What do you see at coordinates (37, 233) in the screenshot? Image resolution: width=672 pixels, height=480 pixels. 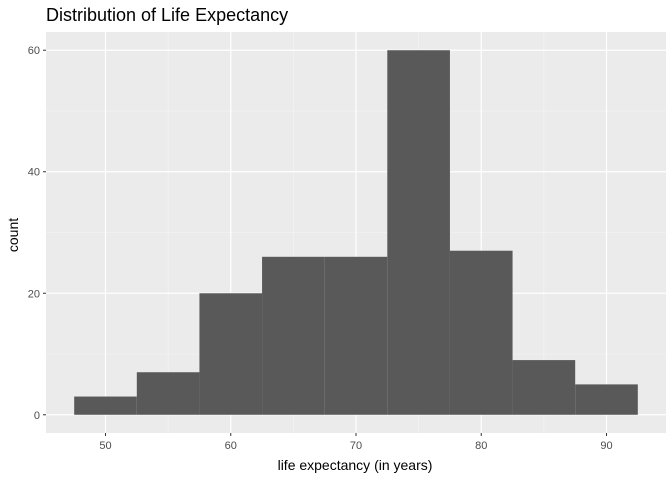 I see `y-axis: 0 20 40 60` at bounding box center [37, 233].